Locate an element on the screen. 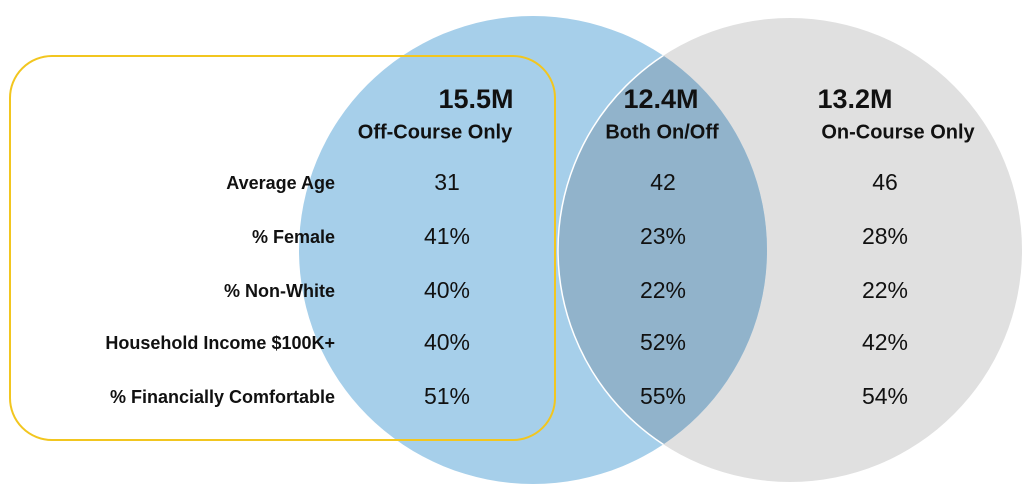 This screenshot has height=489, width=1025. cell-value: 46 is located at coordinates (885, 182).